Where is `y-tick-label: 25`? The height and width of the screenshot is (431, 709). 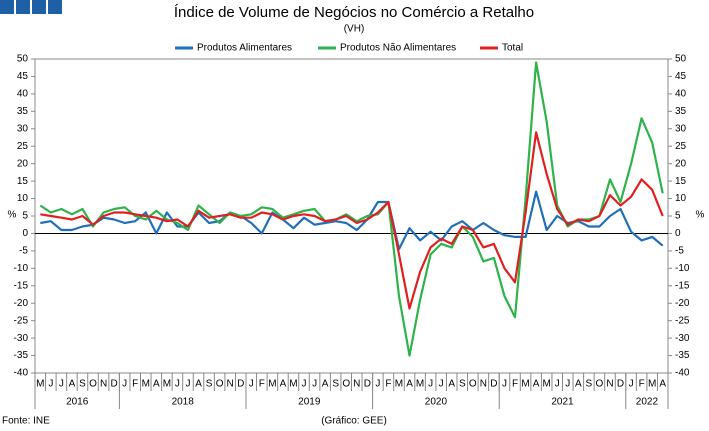
y-tick-label: 25 is located at coordinates (23, 146).